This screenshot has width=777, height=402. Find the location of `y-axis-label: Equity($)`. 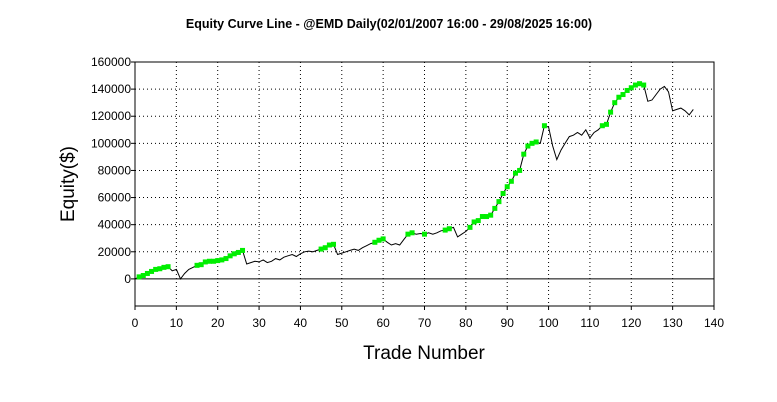

y-axis-label: Equity($) is located at coordinates (68, 184).